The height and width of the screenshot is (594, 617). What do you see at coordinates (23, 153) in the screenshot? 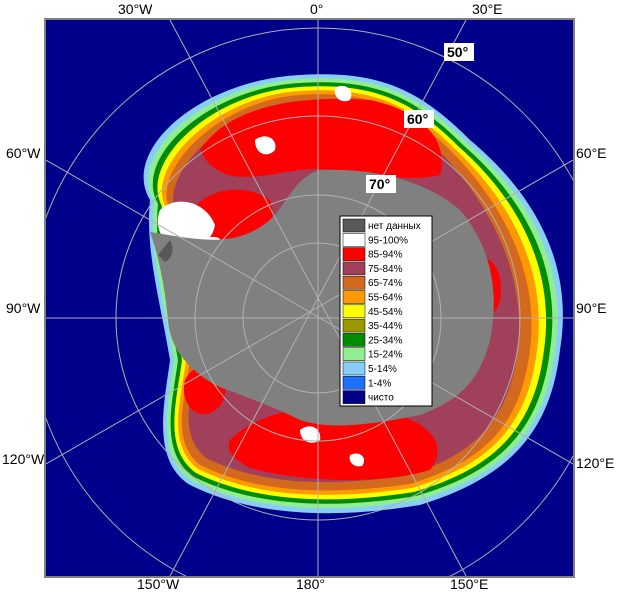
I see `lon-label-60w: 60°W` at bounding box center [23, 153].